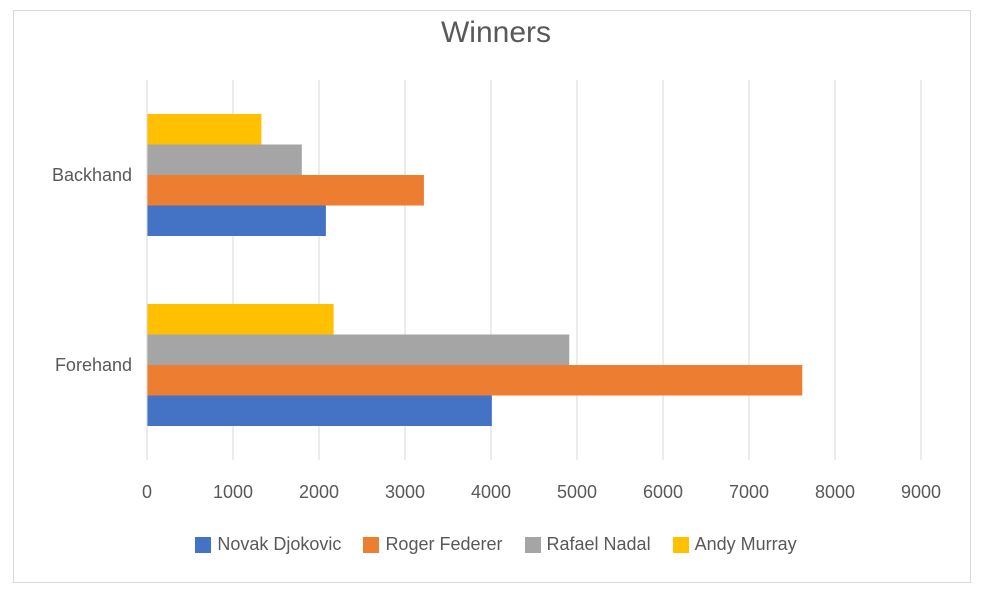  What do you see at coordinates (319, 492) in the screenshot?
I see `x-tick-label-2000: 2000` at bounding box center [319, 492].